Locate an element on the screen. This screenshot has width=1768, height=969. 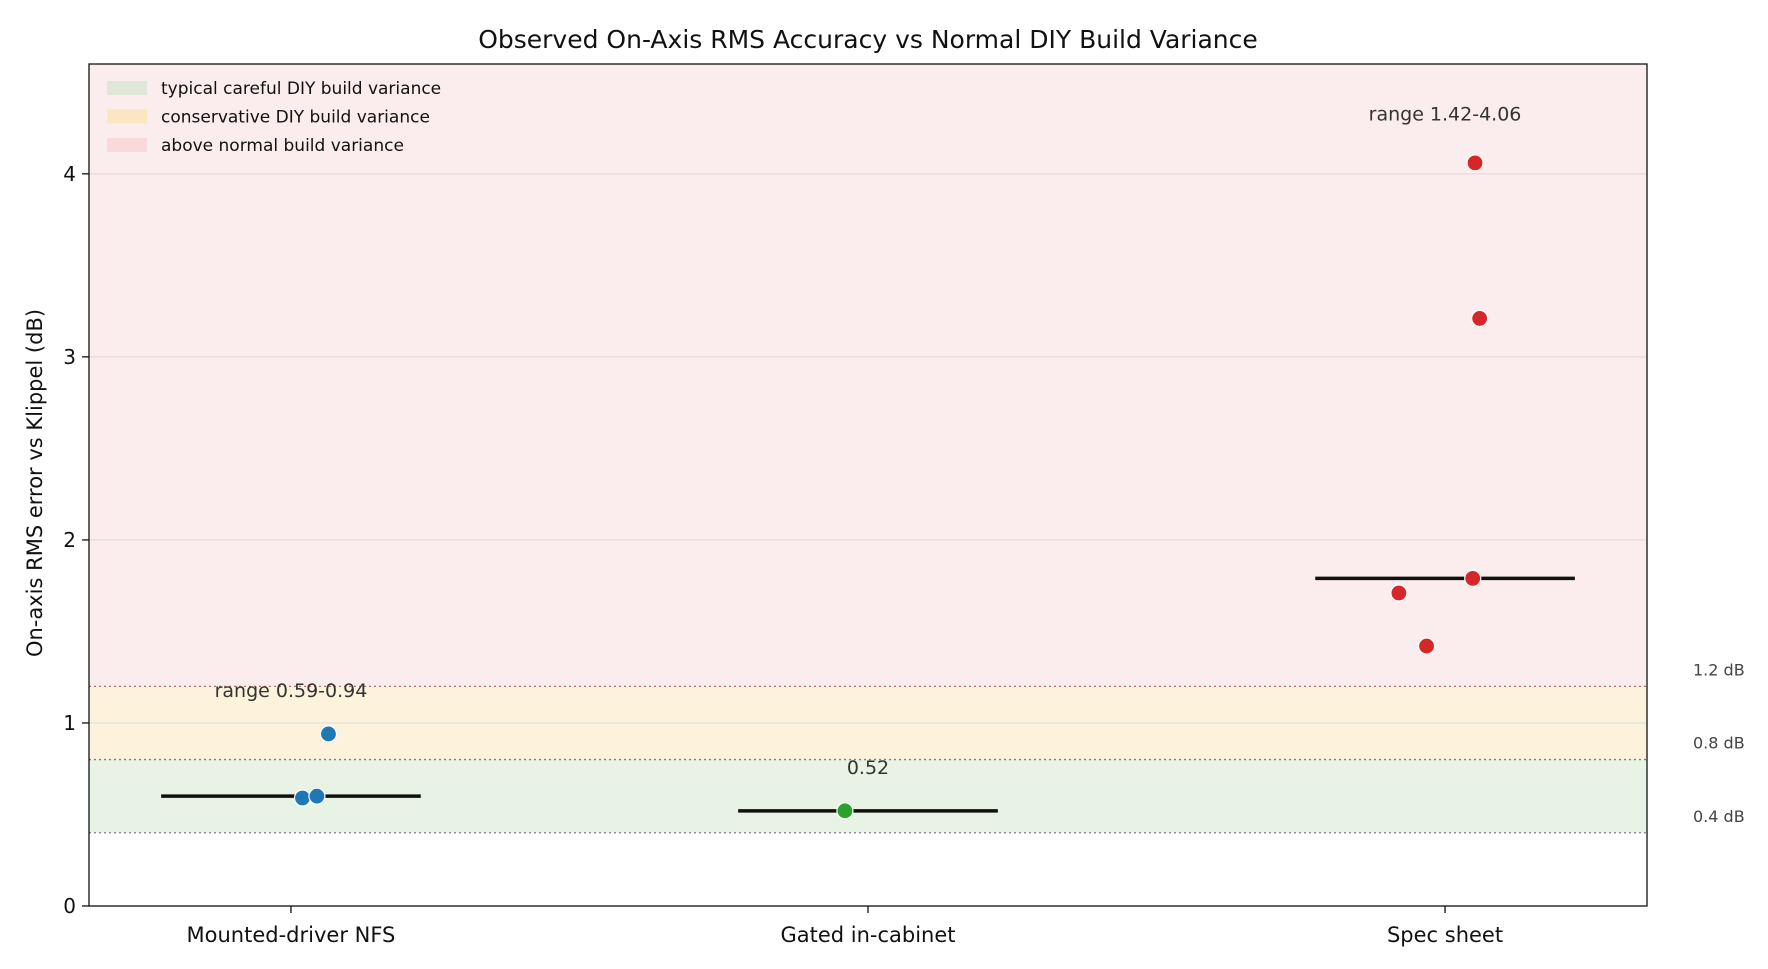
threshold-label: 0.4 dB is located at coordinates (1719, 816).